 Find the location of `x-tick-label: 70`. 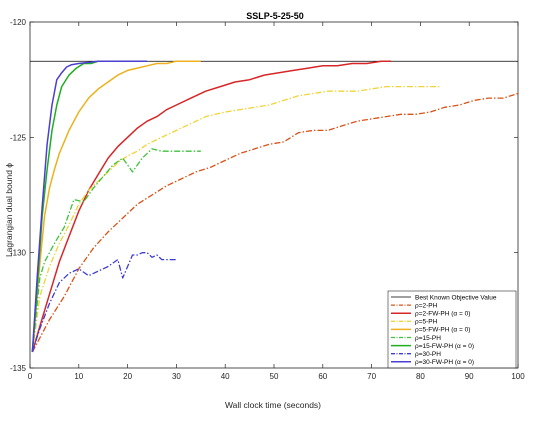

x-tick-label: 70 is located at coordinates (371, 376).